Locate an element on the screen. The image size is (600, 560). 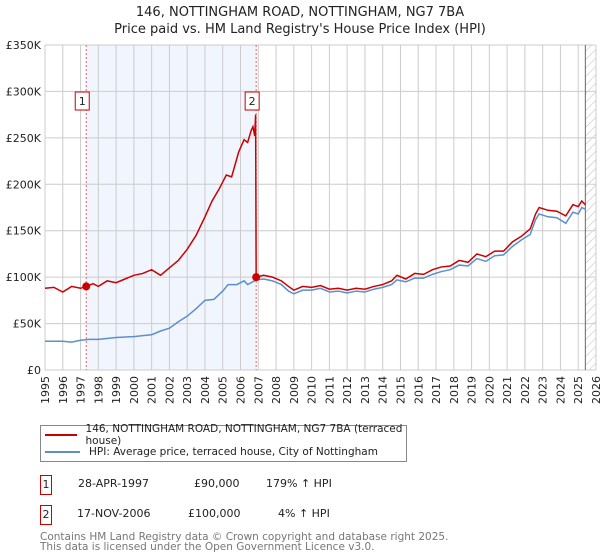
x-tick-label: 2001 is located at coordinates (152, 390).